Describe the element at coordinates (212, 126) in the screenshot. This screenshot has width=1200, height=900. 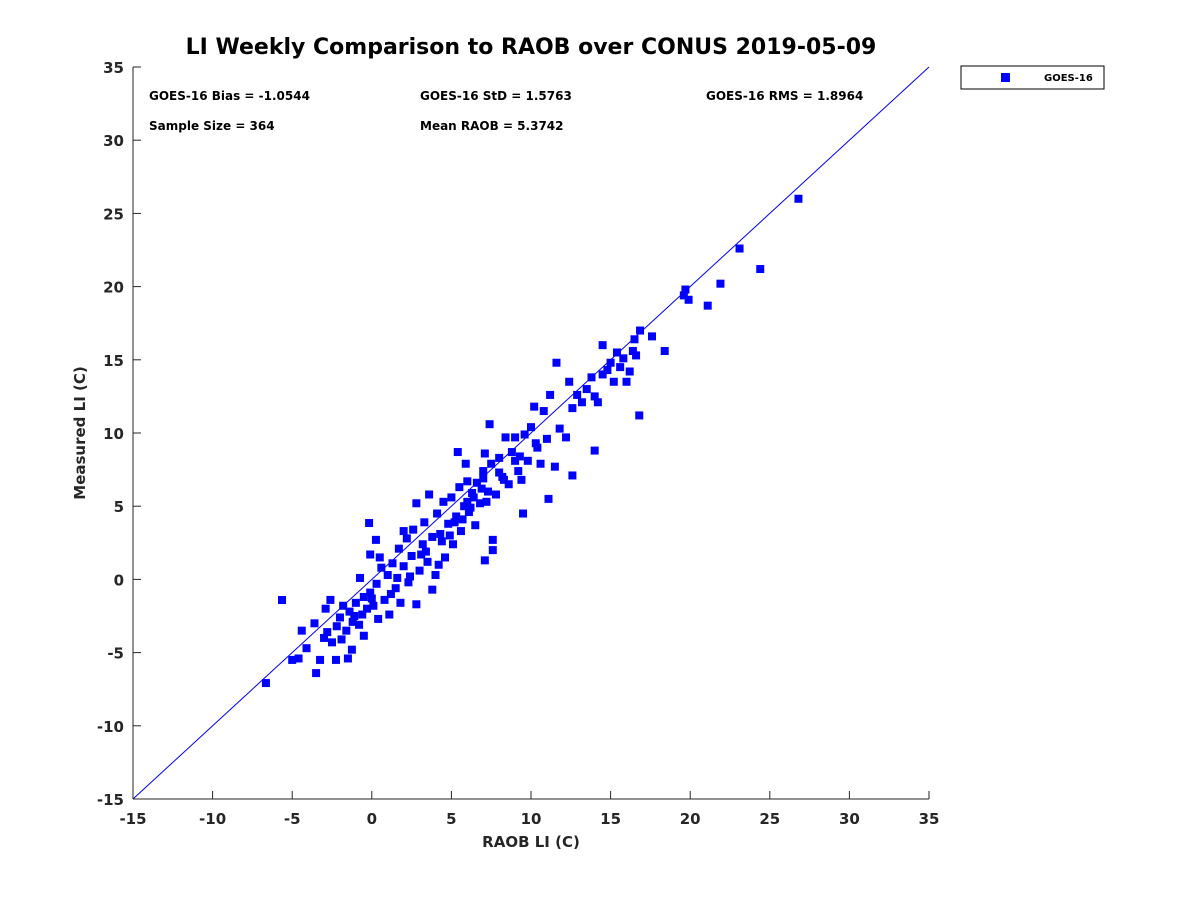
I see `sample-size-annotation: Sample Size = 364` at that location.